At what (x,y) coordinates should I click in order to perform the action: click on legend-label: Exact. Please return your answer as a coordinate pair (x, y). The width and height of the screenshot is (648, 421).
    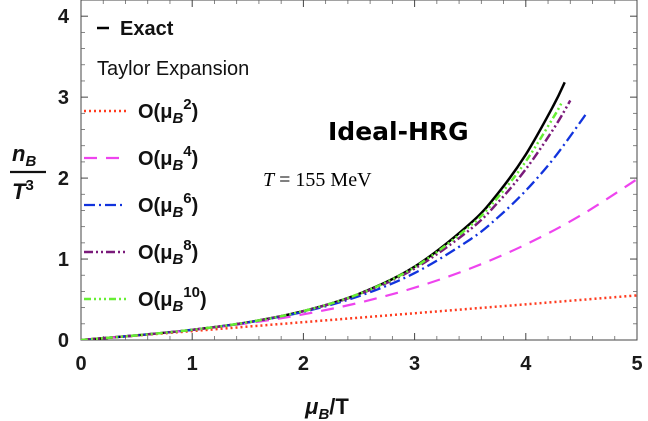
    Looking at the image, I should click on (147, 29).